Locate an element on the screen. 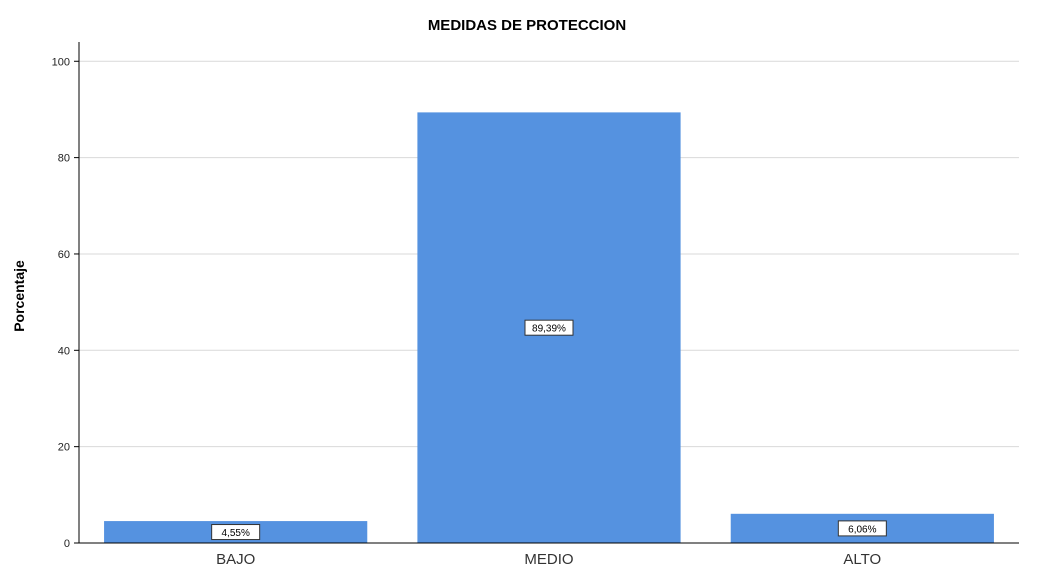 The height and width of the screenshot is (571, 1046). y-tick-label: 20 is located at coordinates (64, 448).